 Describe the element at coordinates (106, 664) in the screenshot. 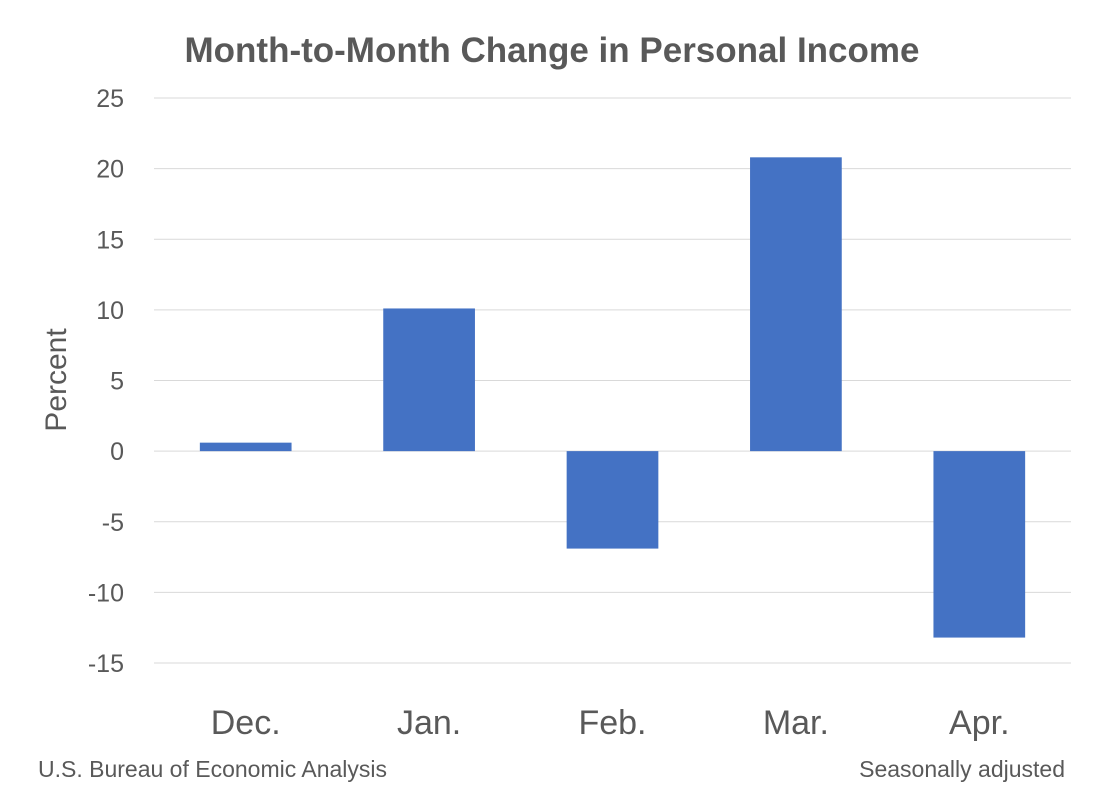

I see `y-tick-label: -15` at that location.